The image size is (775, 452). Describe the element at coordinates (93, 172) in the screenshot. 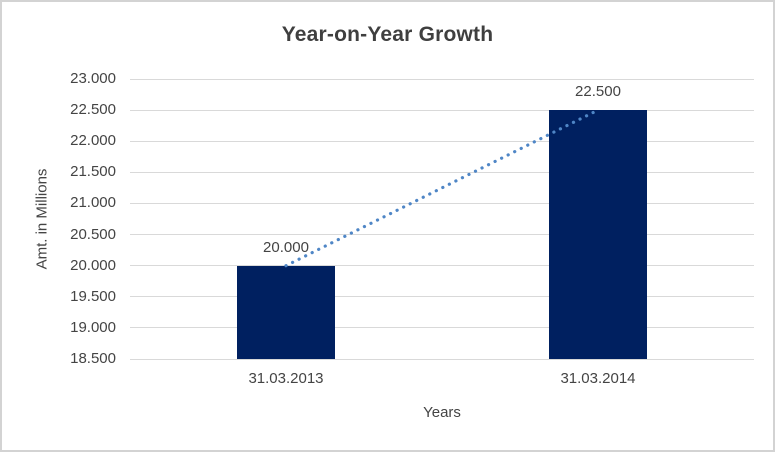

I see `y-tick-label: 21.500` at that location.